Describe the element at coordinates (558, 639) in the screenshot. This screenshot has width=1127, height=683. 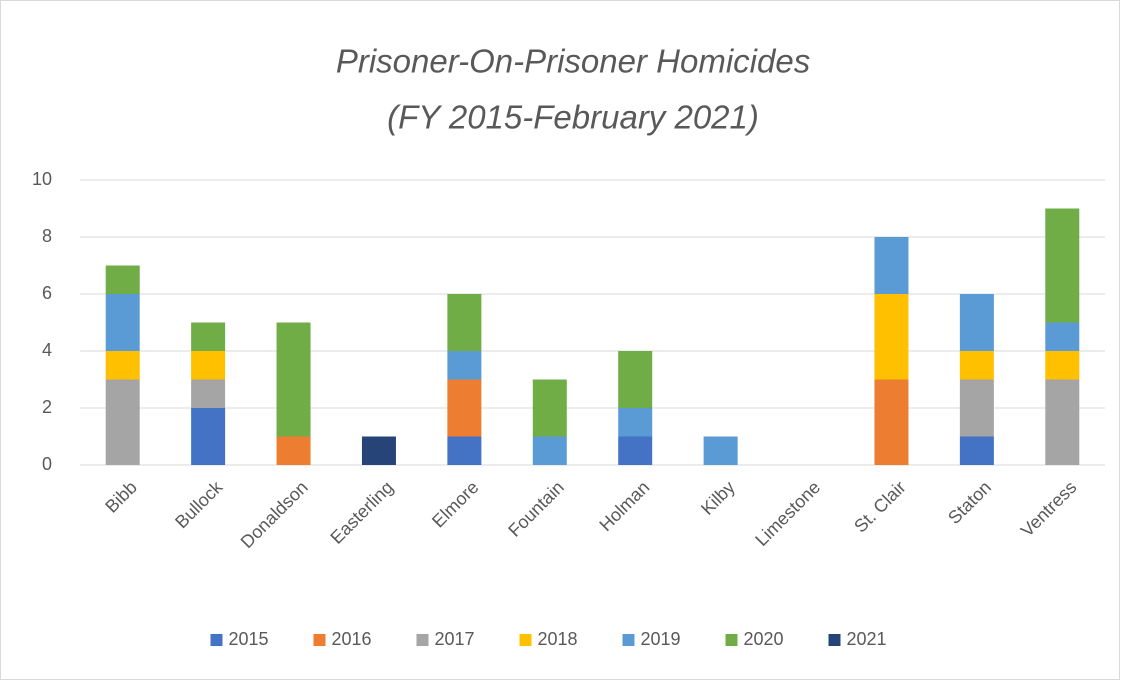
I see `legend-label: 2018` at that location.